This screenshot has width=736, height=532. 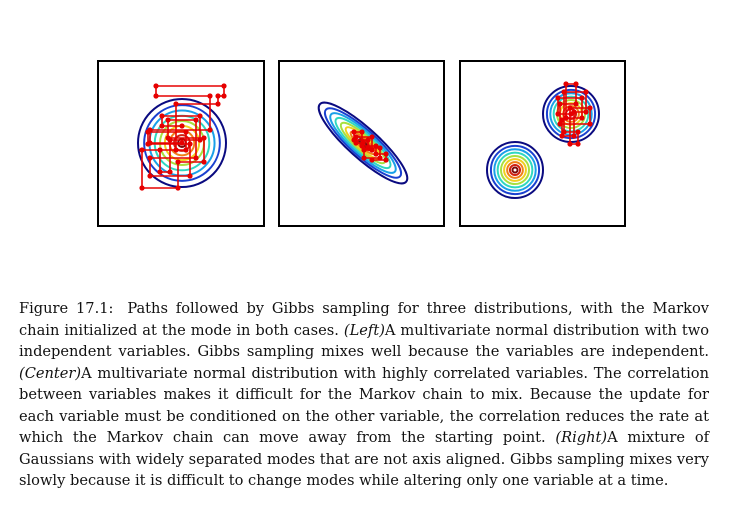 I want to click on gibbs-path-left, so click(x=183, y=137).